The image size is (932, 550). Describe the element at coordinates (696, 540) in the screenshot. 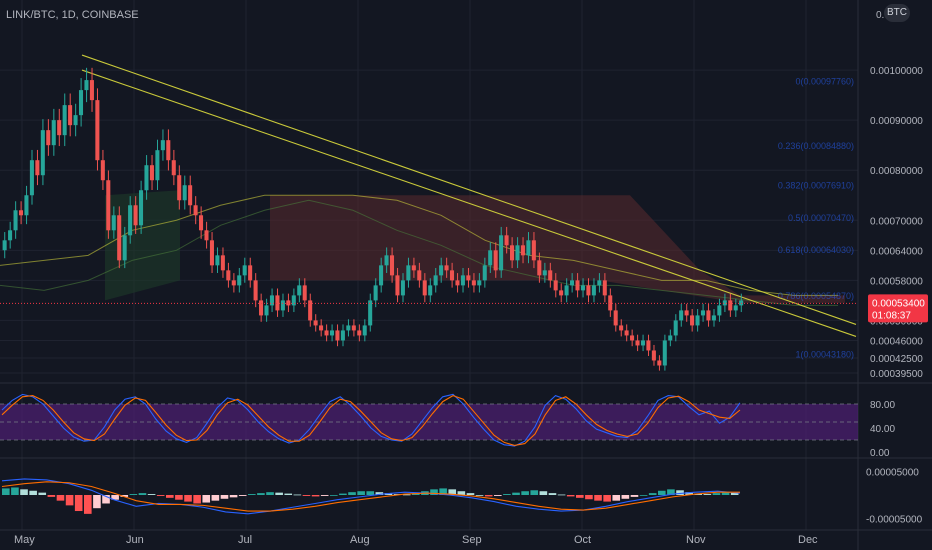

I see `time-axis-tick: Nov` at that location.